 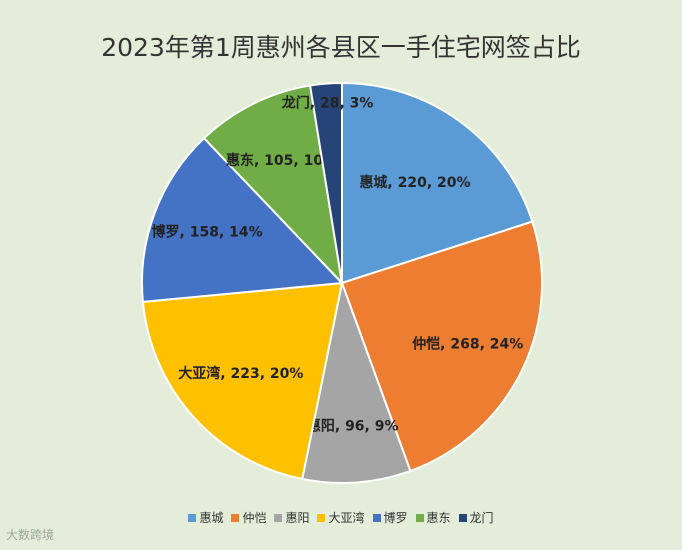 What do you see at coordinates (438, 518) in the screenshot?
I see `legend-label-5: 惠东` at bounding box center [438, 518].